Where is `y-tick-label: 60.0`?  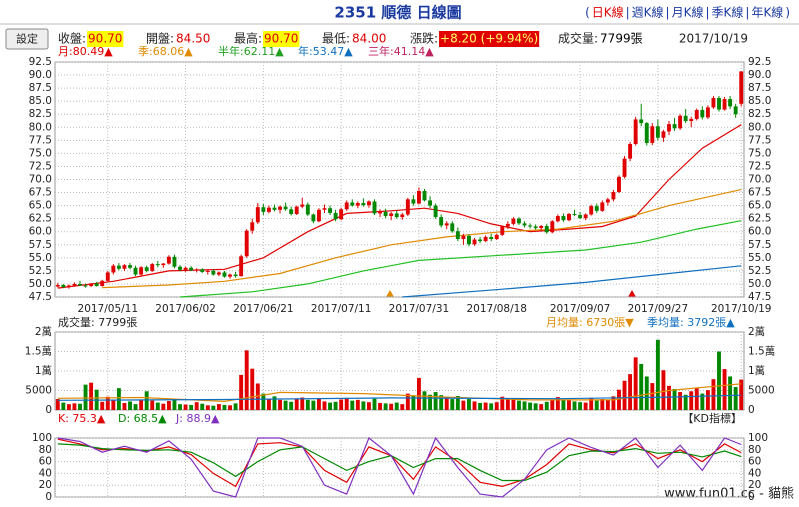 y-tick-label: 60.0 is located at coordinates (40, 232).